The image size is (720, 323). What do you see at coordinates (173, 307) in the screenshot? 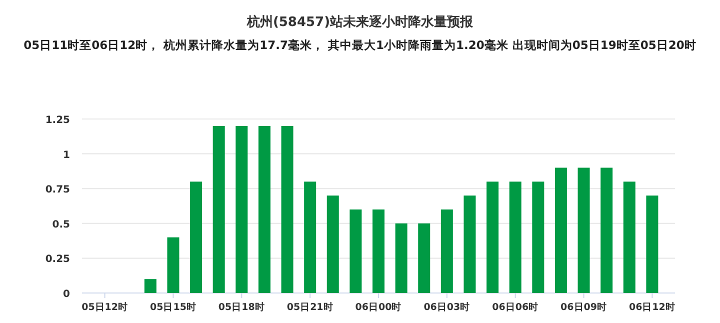
I see `x-tick-label: 05日15时` at bounding box center [173, 307].